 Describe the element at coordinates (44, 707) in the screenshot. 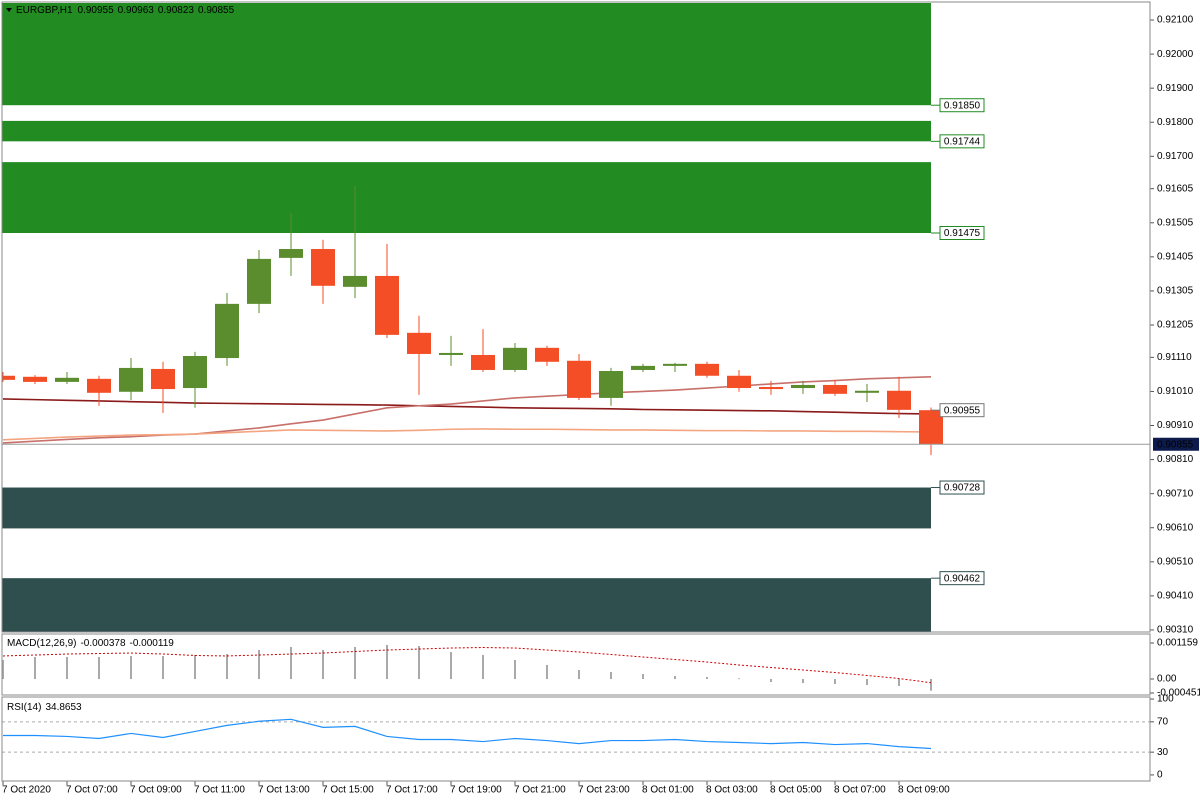

I see `rsi-header: RSI(14) 34.8653` at that location.